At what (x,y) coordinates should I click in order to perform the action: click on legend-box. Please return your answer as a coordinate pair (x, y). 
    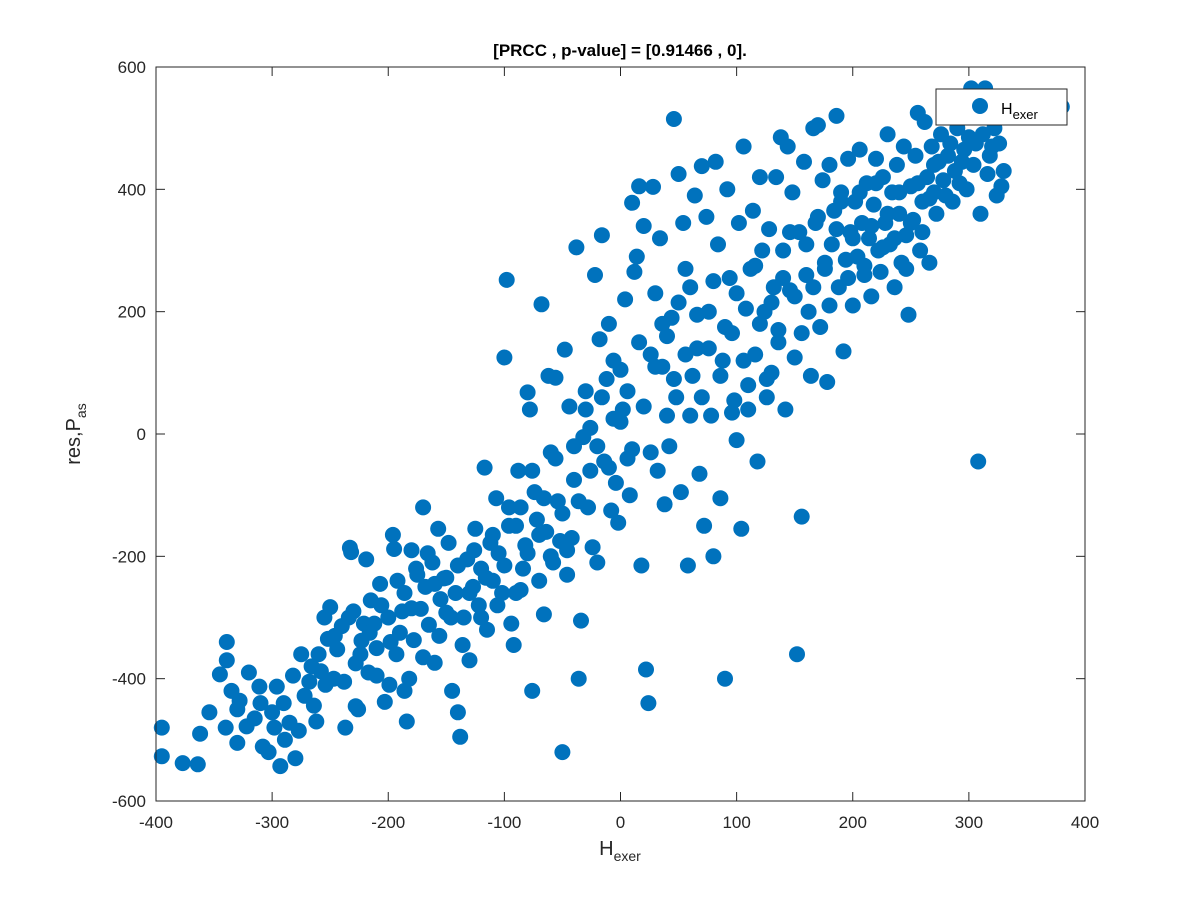
    Looking at the image, I should click on (1001, 107).